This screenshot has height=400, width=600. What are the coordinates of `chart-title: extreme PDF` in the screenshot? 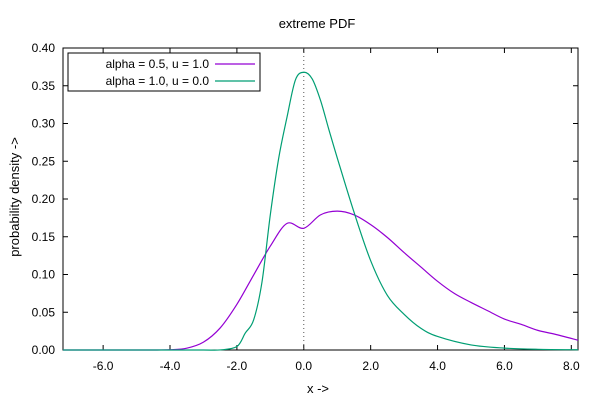 It's located at (317, 23).